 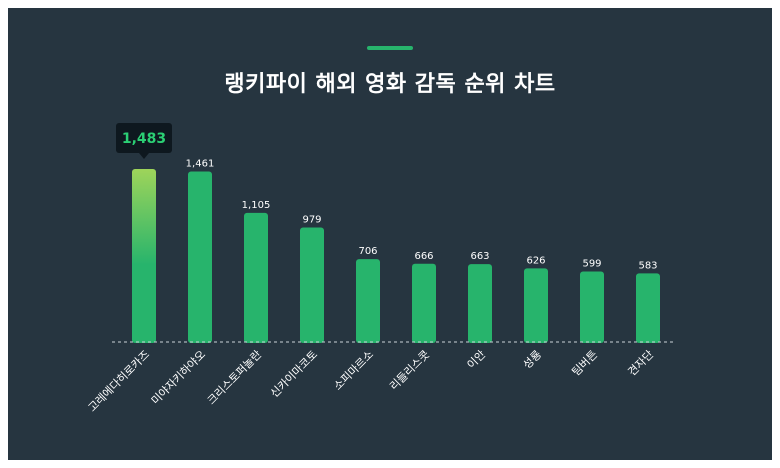 What do you see at coordinates (409, 370) in the screenshot?
I see `category-label-5: 리들리스콧` at bounding box center [409, 370].